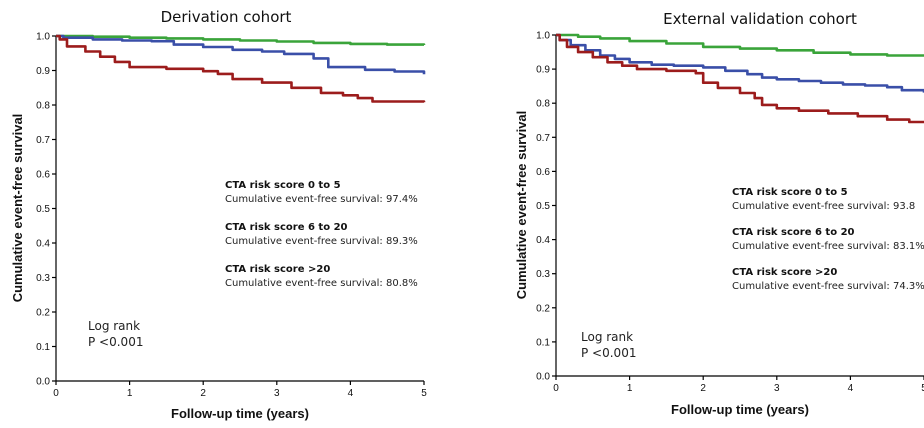  Describe the element at coordinates (828, 246) in the screenshot. I see `legend-survival-text: Cumulative event-free survival: 83.1%` at that location.